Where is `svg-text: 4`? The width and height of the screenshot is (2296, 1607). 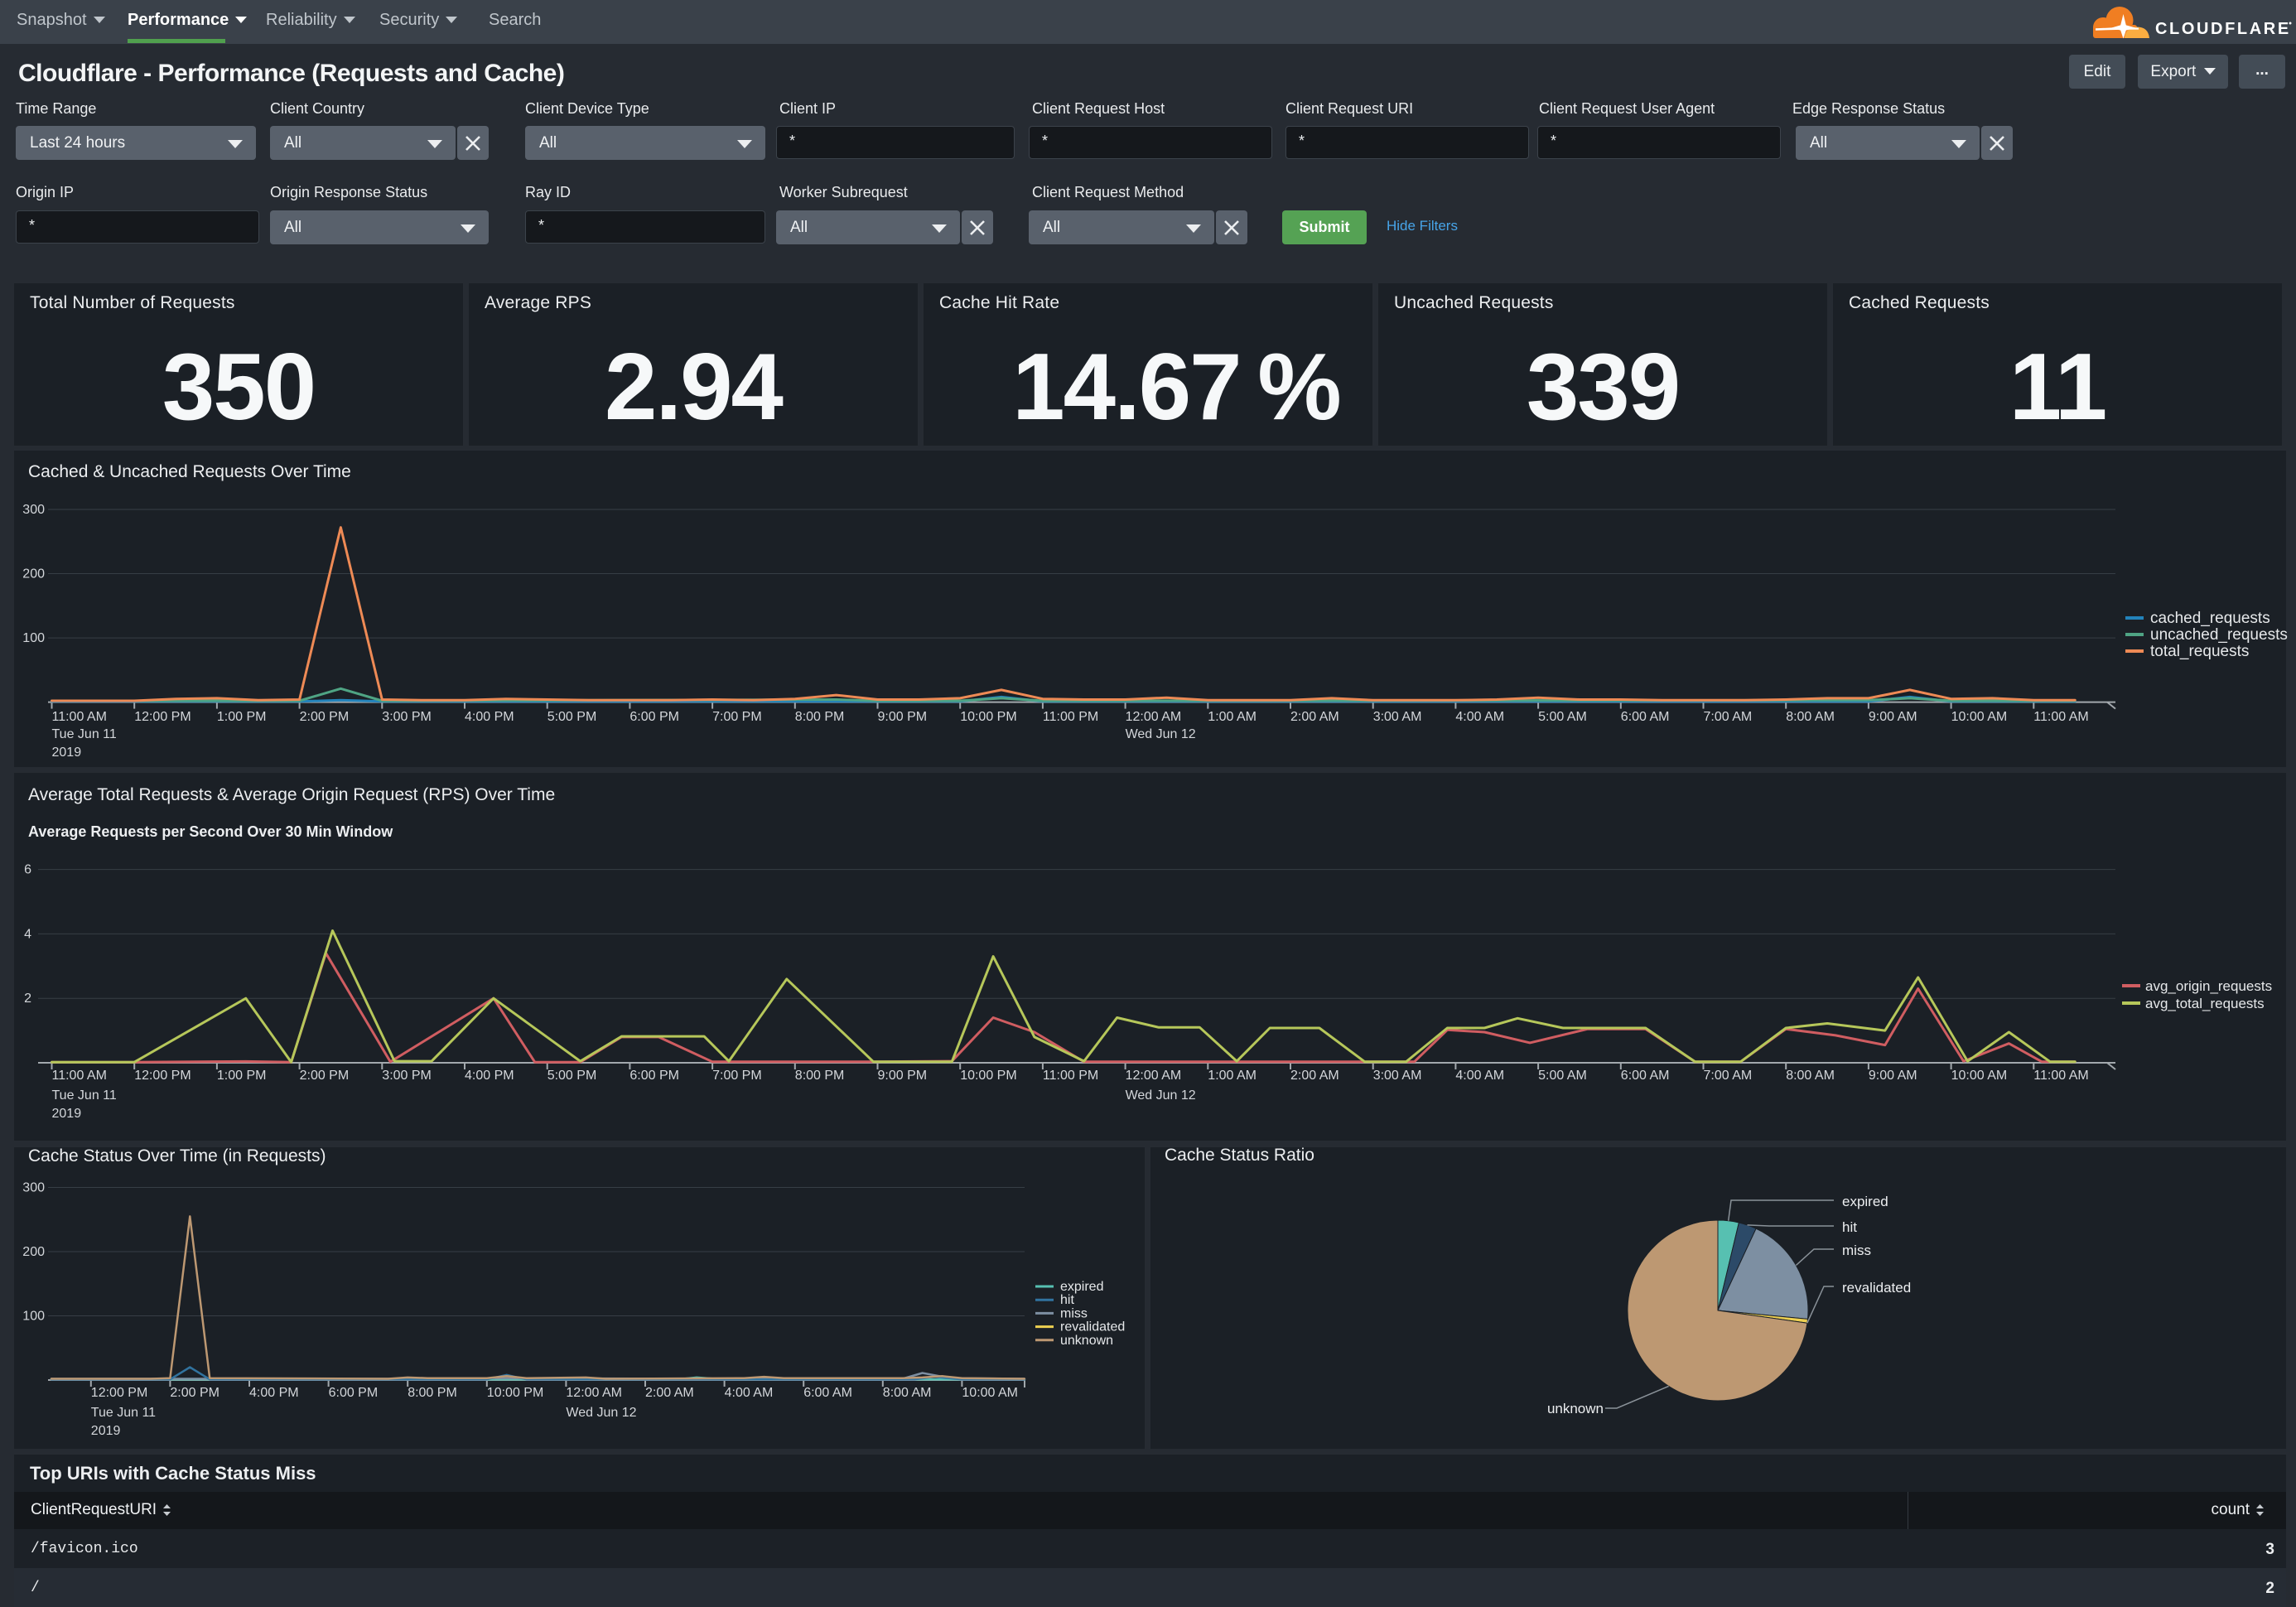
svg-text: 4 is located at coordinates (27, 934).